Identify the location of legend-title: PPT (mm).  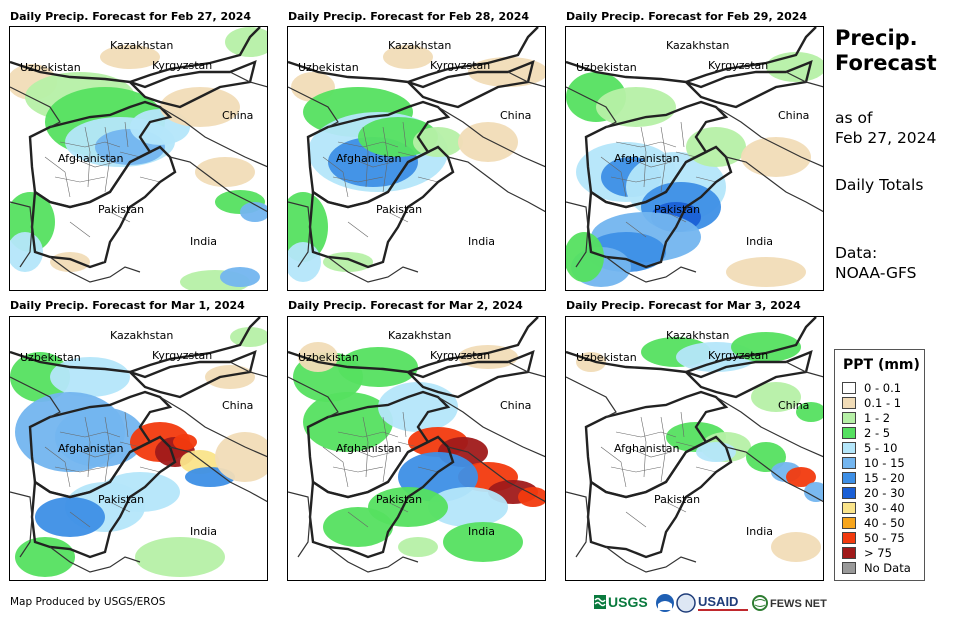
(881, 365).